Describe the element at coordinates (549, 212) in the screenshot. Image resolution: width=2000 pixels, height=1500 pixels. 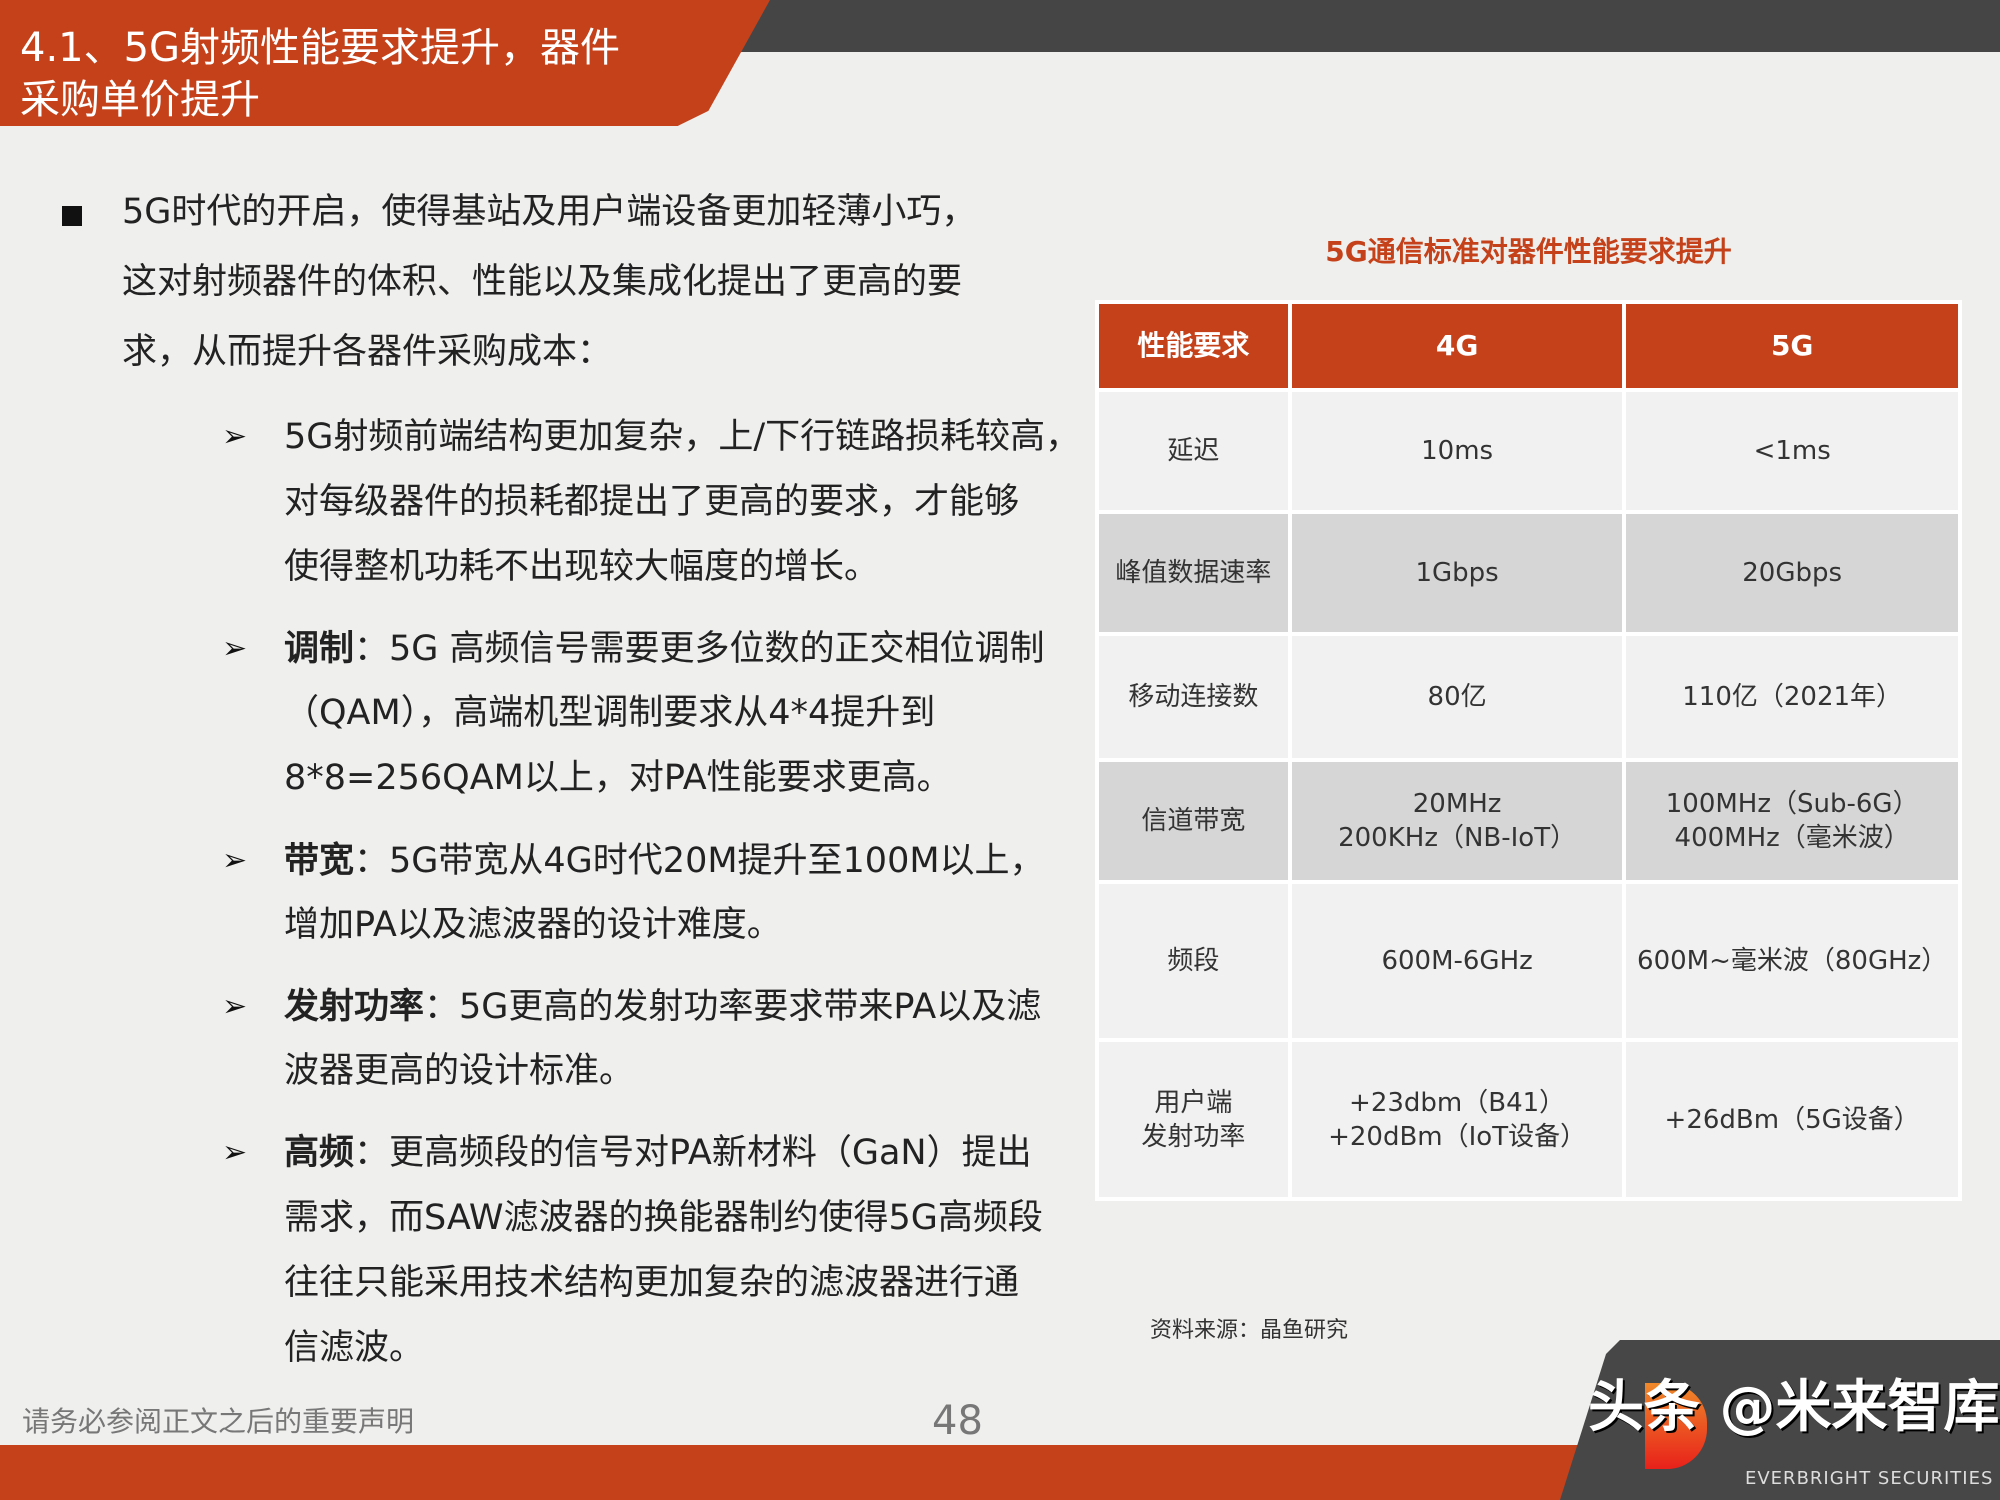
I see `main-bullet-line: 5G时代的开启，使得基站及用户端设备更加轻薄小巧，` at that location.